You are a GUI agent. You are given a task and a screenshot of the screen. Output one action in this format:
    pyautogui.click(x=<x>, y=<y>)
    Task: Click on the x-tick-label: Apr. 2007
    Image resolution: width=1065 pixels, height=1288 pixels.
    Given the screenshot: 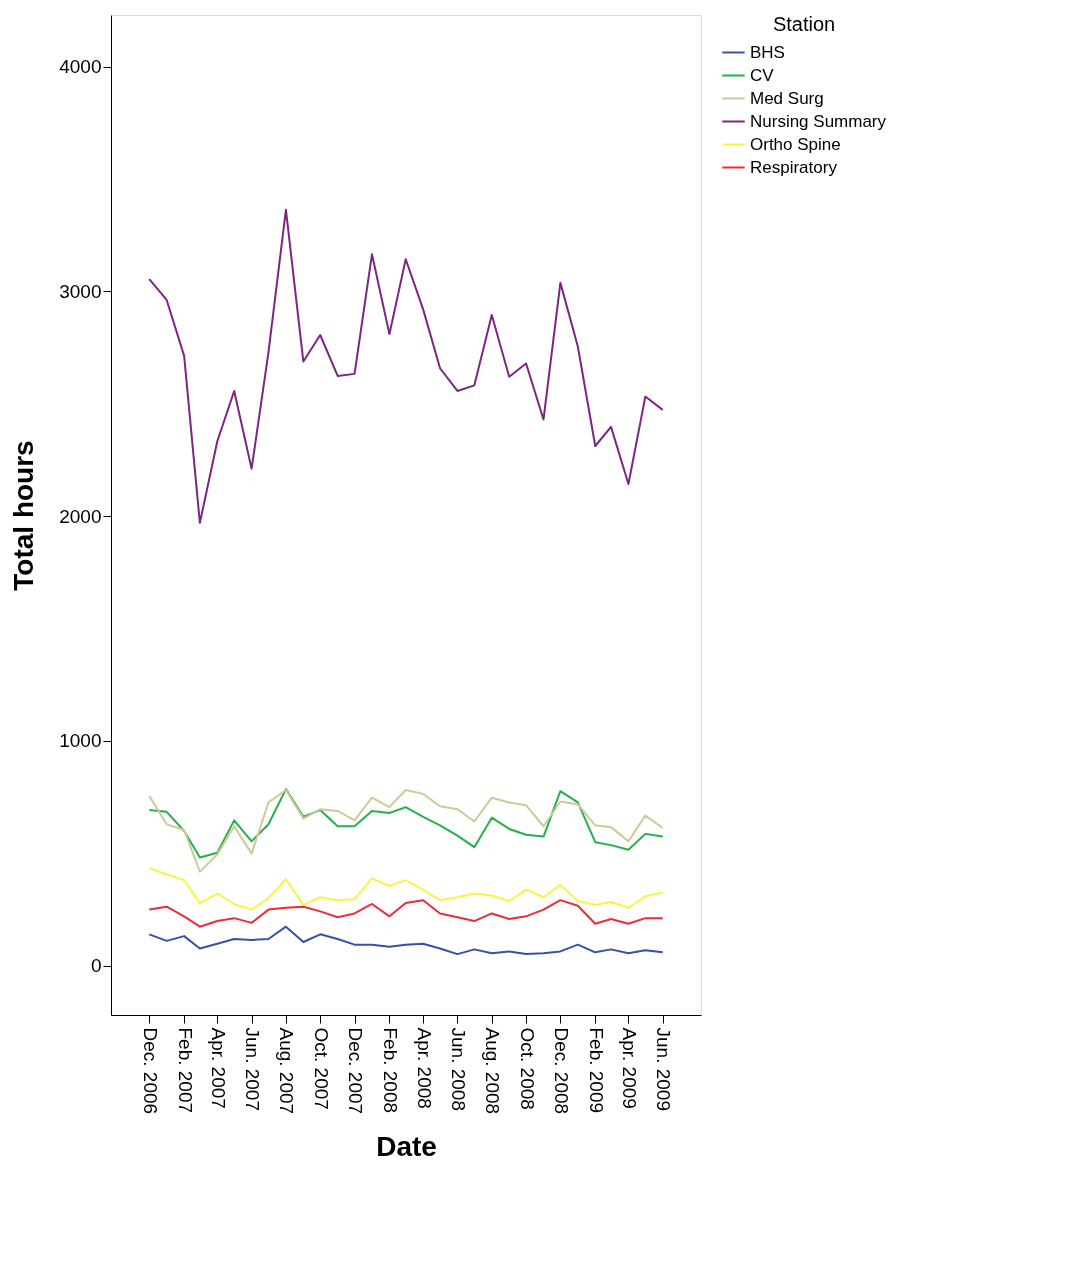 What is the action you would take?
    pyautogui.click(x=218, y=1068)
    